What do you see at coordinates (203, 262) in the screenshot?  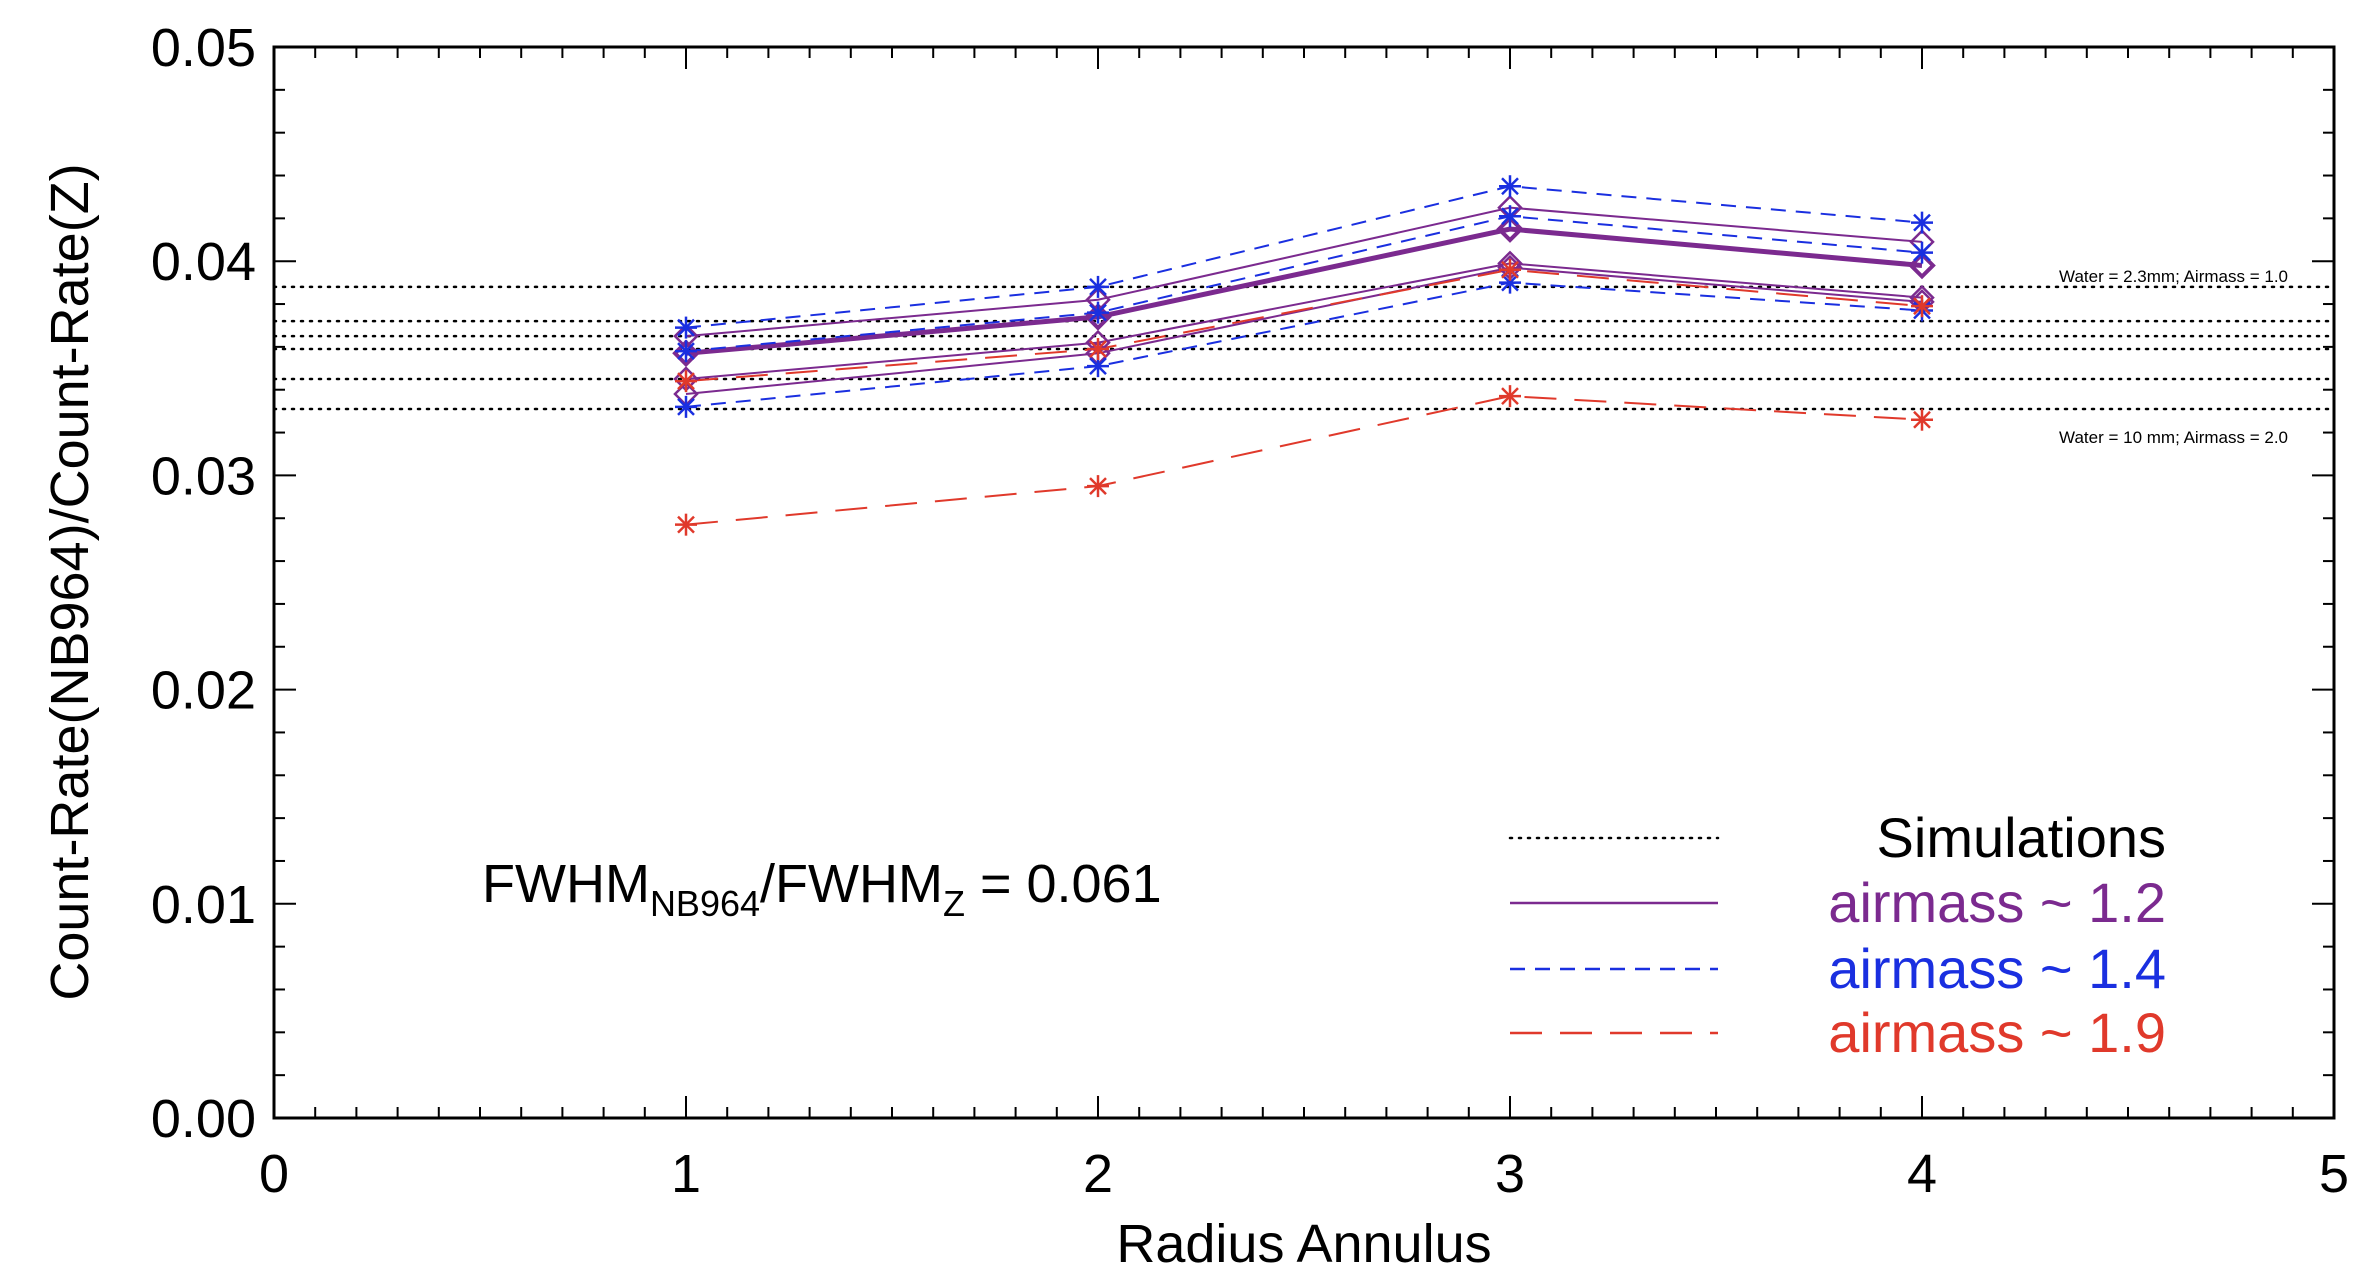 I see `y-tick-label: 0.04` at bounding box center [203, 262].